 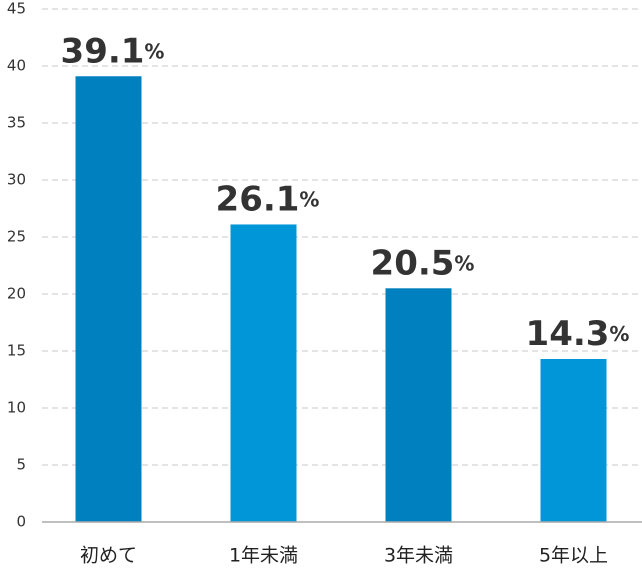 What do you see at coordinates (16, 180) in the screenshot?
I see `y-tick-label: 30` at bounding box center [16, 180].